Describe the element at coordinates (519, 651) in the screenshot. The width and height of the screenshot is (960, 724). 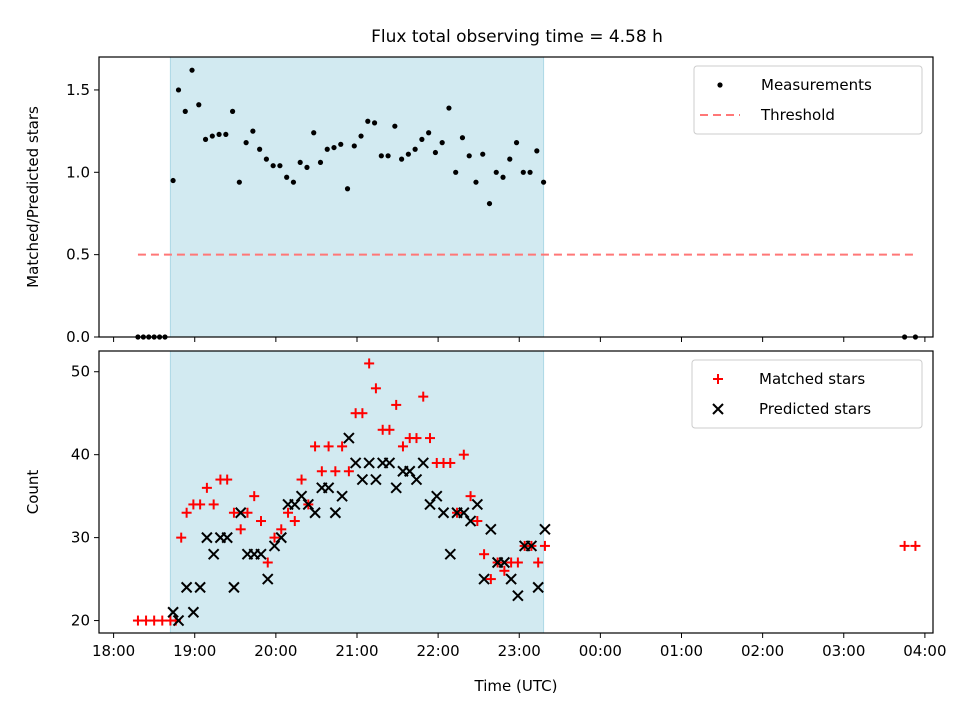
I see `x-tick-label: 23:00` at that location.